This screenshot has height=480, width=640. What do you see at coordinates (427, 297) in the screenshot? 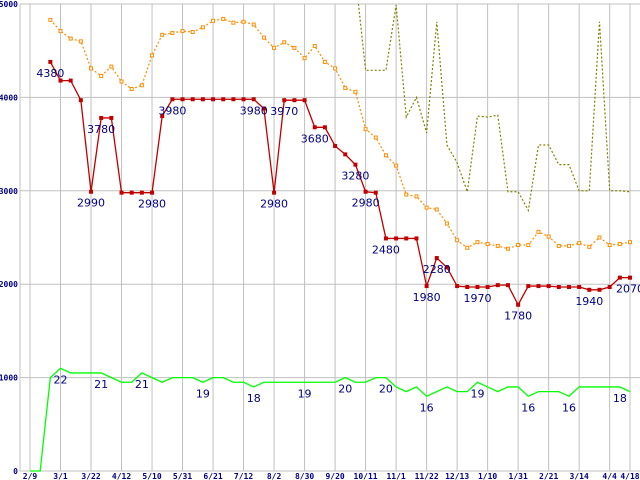
I see `data-label-red: 1980` at bounding box center [427, 297].